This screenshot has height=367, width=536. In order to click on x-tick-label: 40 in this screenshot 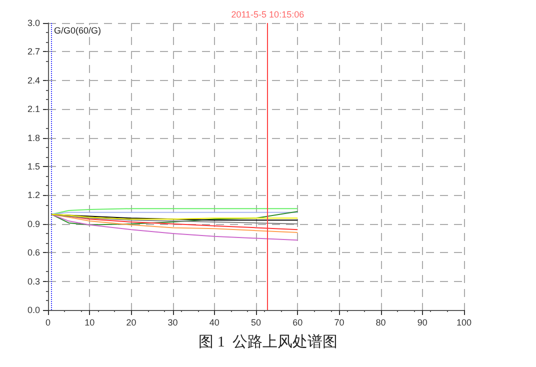, I will do `click(214, 323)`.